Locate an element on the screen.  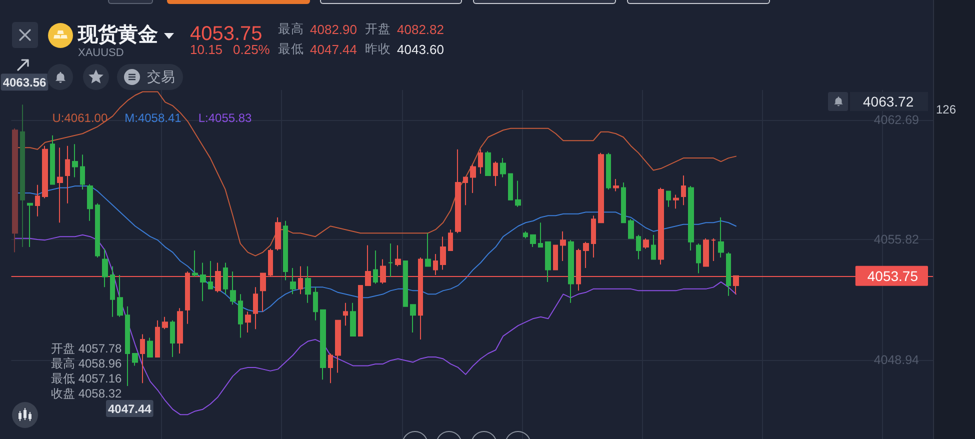
annotation: 4063.56 is located at coordinates (24, 83).